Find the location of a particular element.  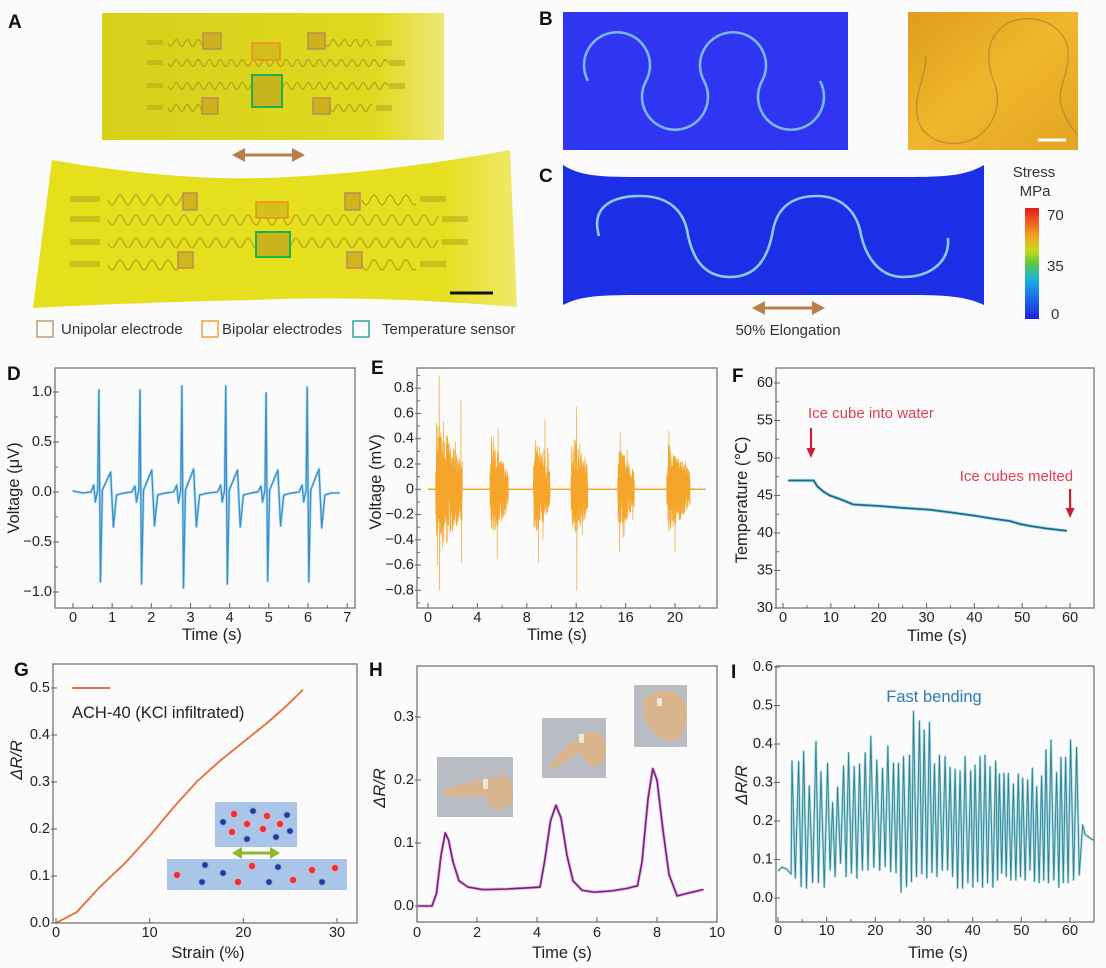

legend-label: ACH-40 (KCl infiltrated) is located at coordinates (158, 713).